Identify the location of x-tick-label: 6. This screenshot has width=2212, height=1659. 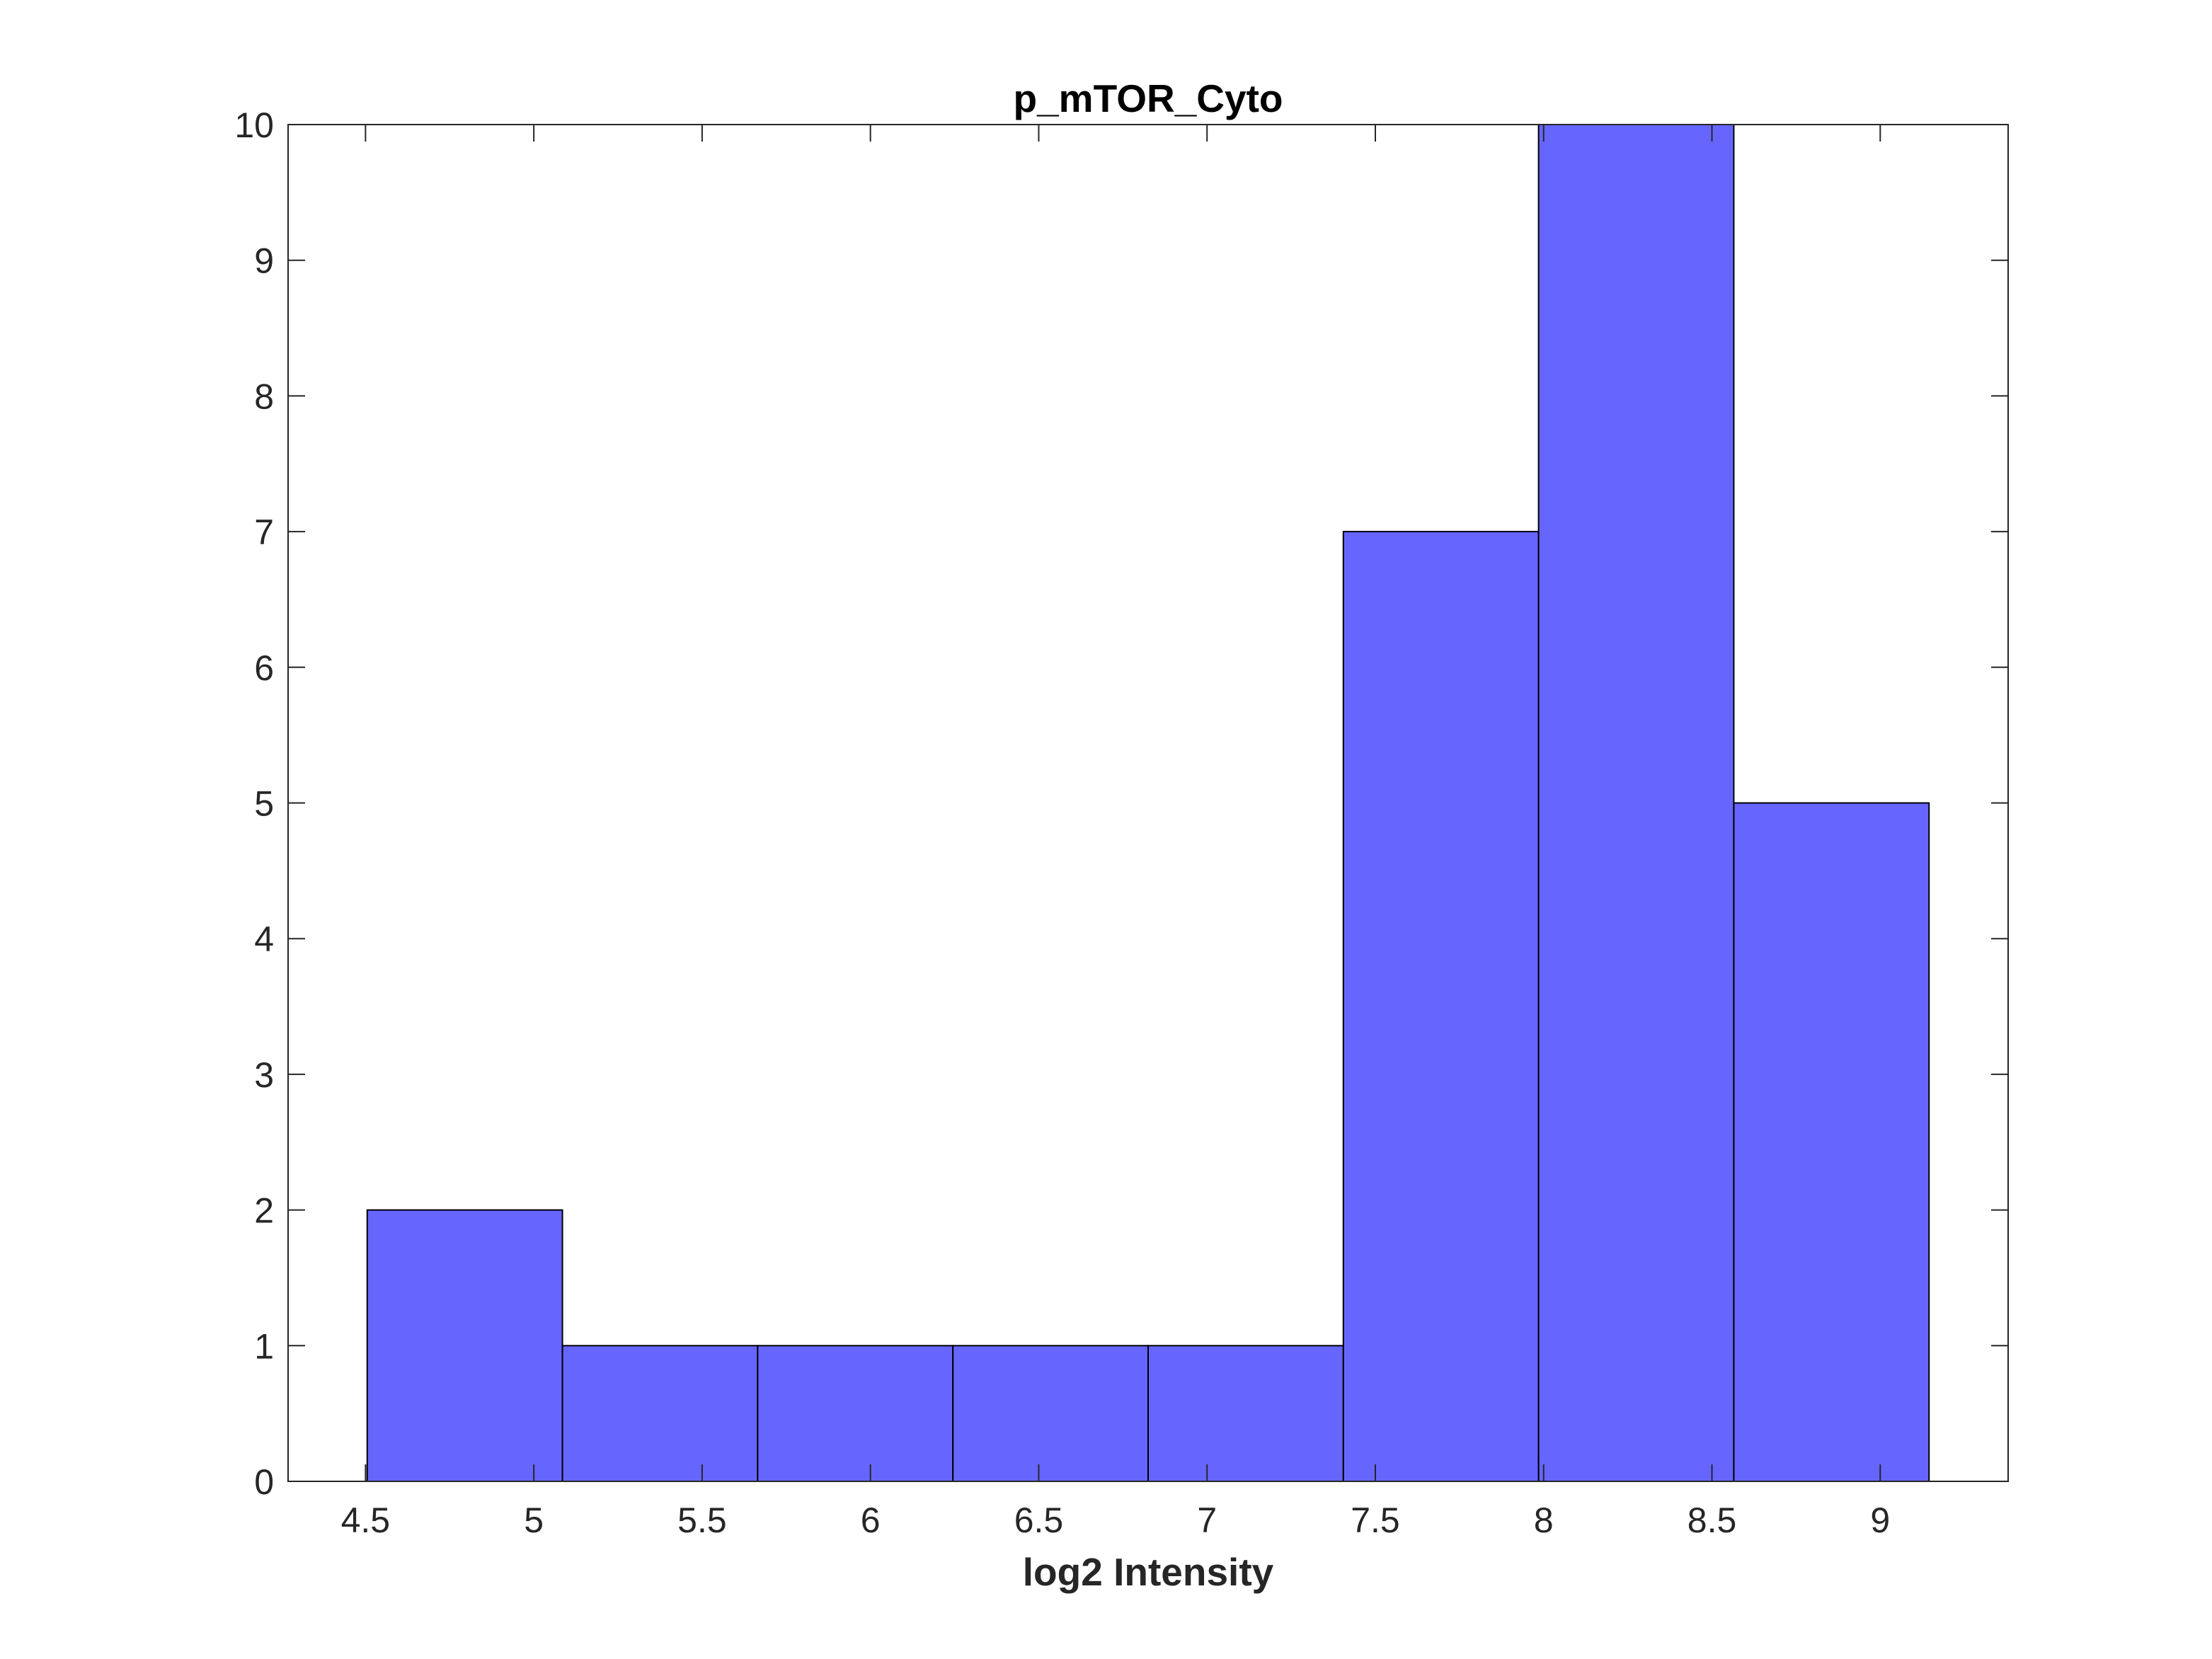
(871, 1520).